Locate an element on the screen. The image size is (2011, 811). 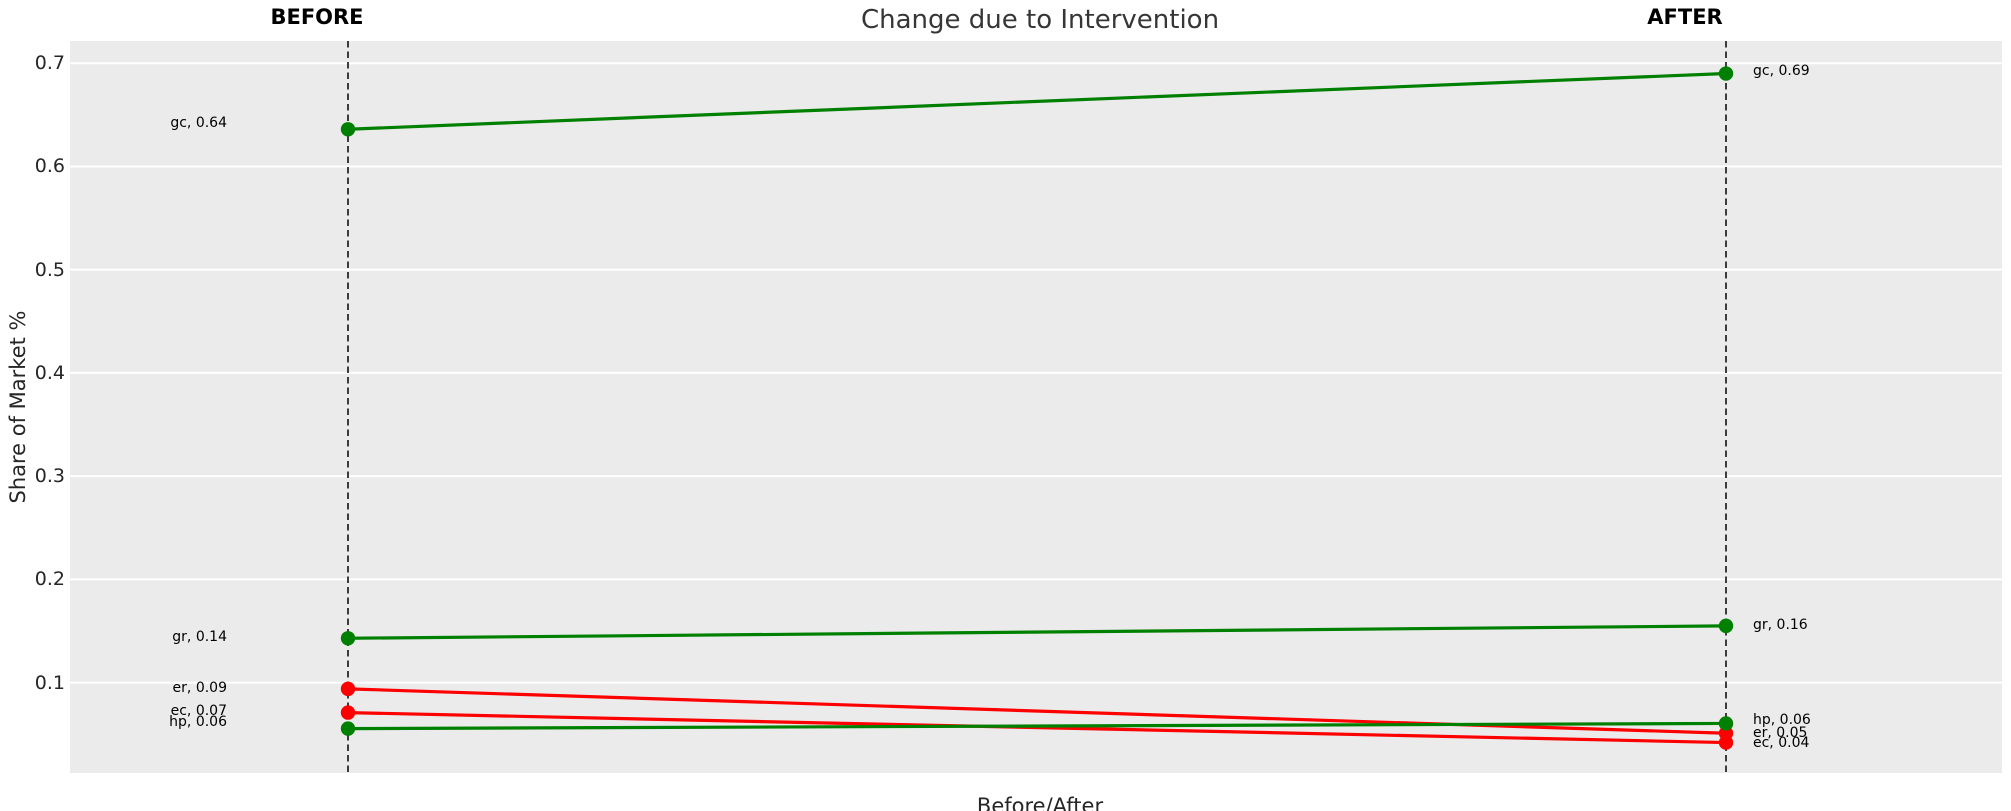
point-label-er-before: er, 0.09 is located at coordinates (199, 687).